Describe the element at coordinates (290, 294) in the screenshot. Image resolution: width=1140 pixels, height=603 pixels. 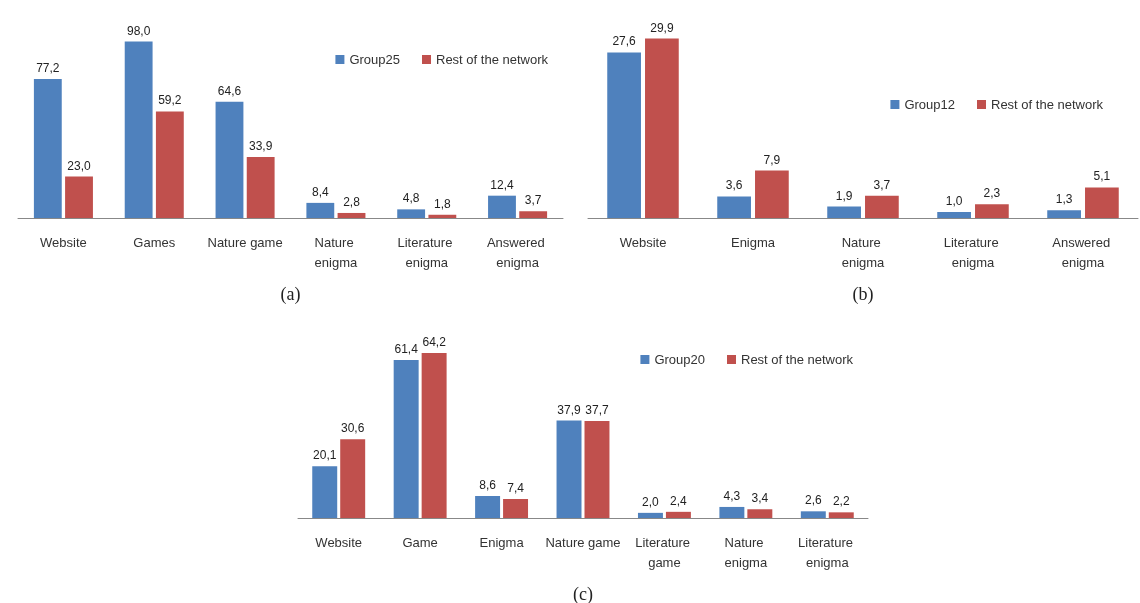
I see `text: (a)` at that location.